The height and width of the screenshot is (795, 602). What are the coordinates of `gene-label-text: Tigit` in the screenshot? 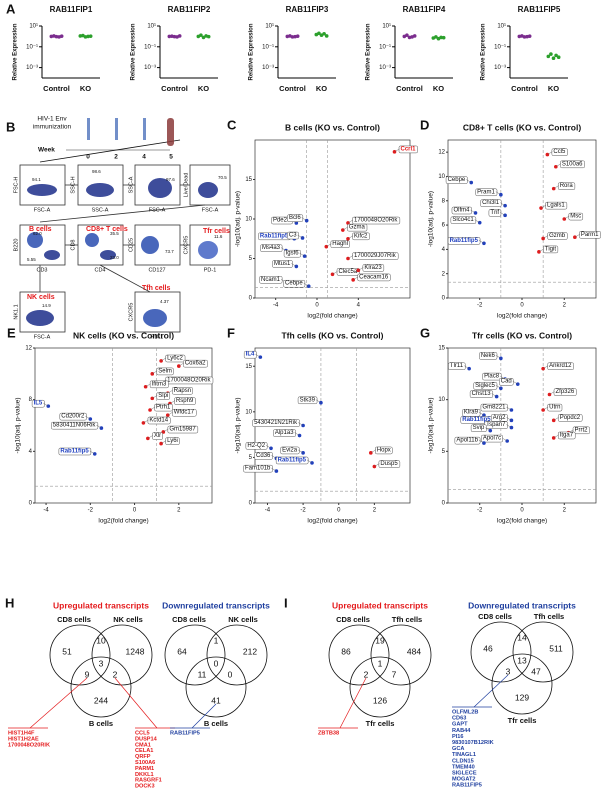 It's located at (550, 249).